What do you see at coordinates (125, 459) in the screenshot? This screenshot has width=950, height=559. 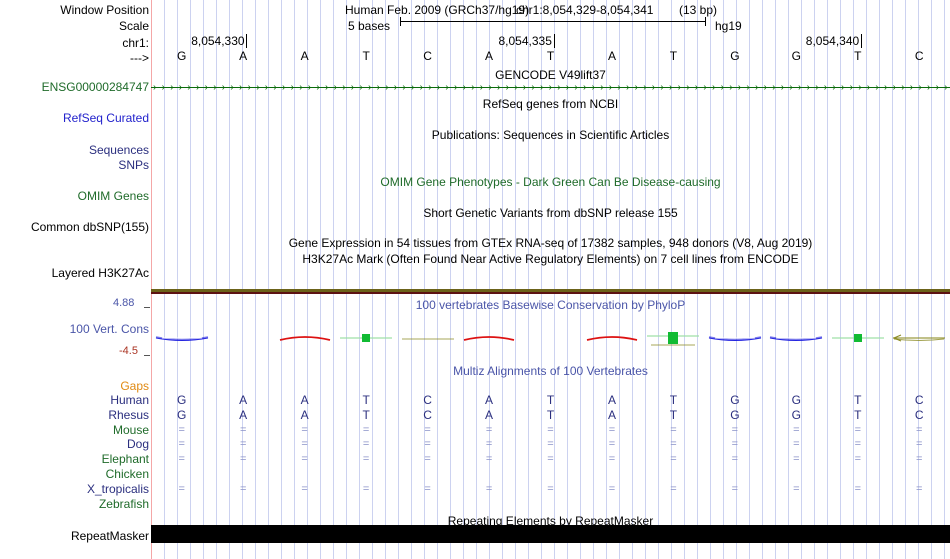 I see `row-label-species-elephant: Elephant` at bounding box center [125, 459].